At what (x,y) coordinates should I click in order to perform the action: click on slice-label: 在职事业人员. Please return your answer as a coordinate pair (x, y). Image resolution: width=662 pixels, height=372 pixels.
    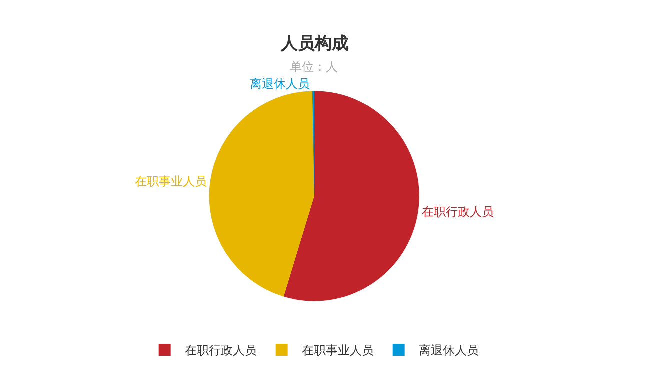
    Looking at the image, I should click on (170, 181).